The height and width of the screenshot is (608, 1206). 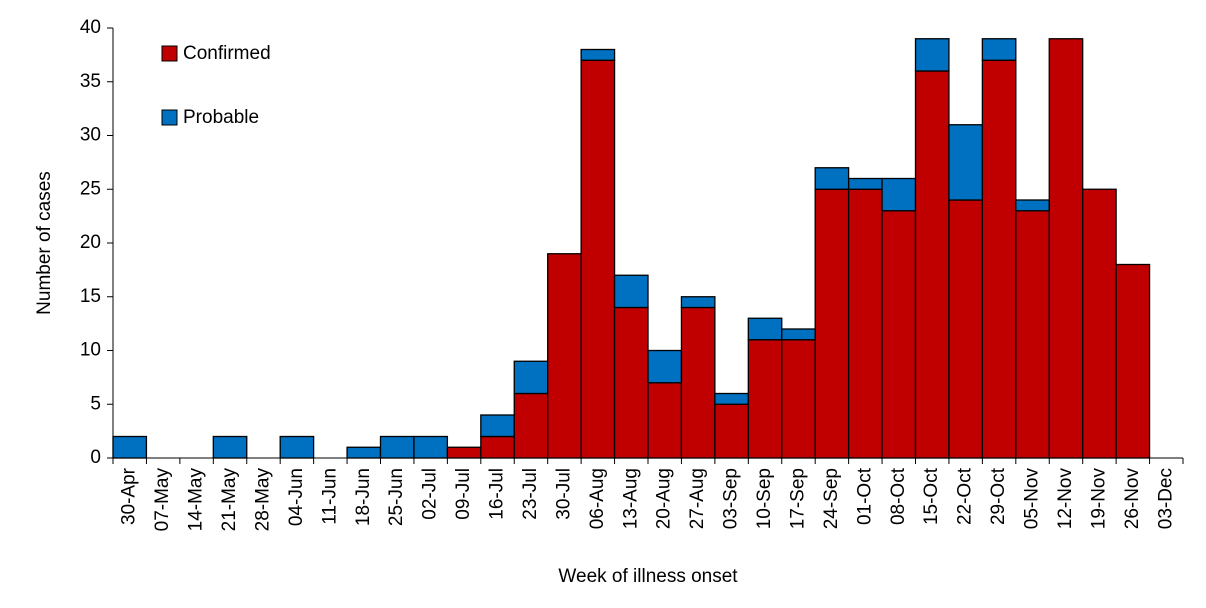 I want to click on x-tick-label: 05-Nov, so click(x=1032, y=499).